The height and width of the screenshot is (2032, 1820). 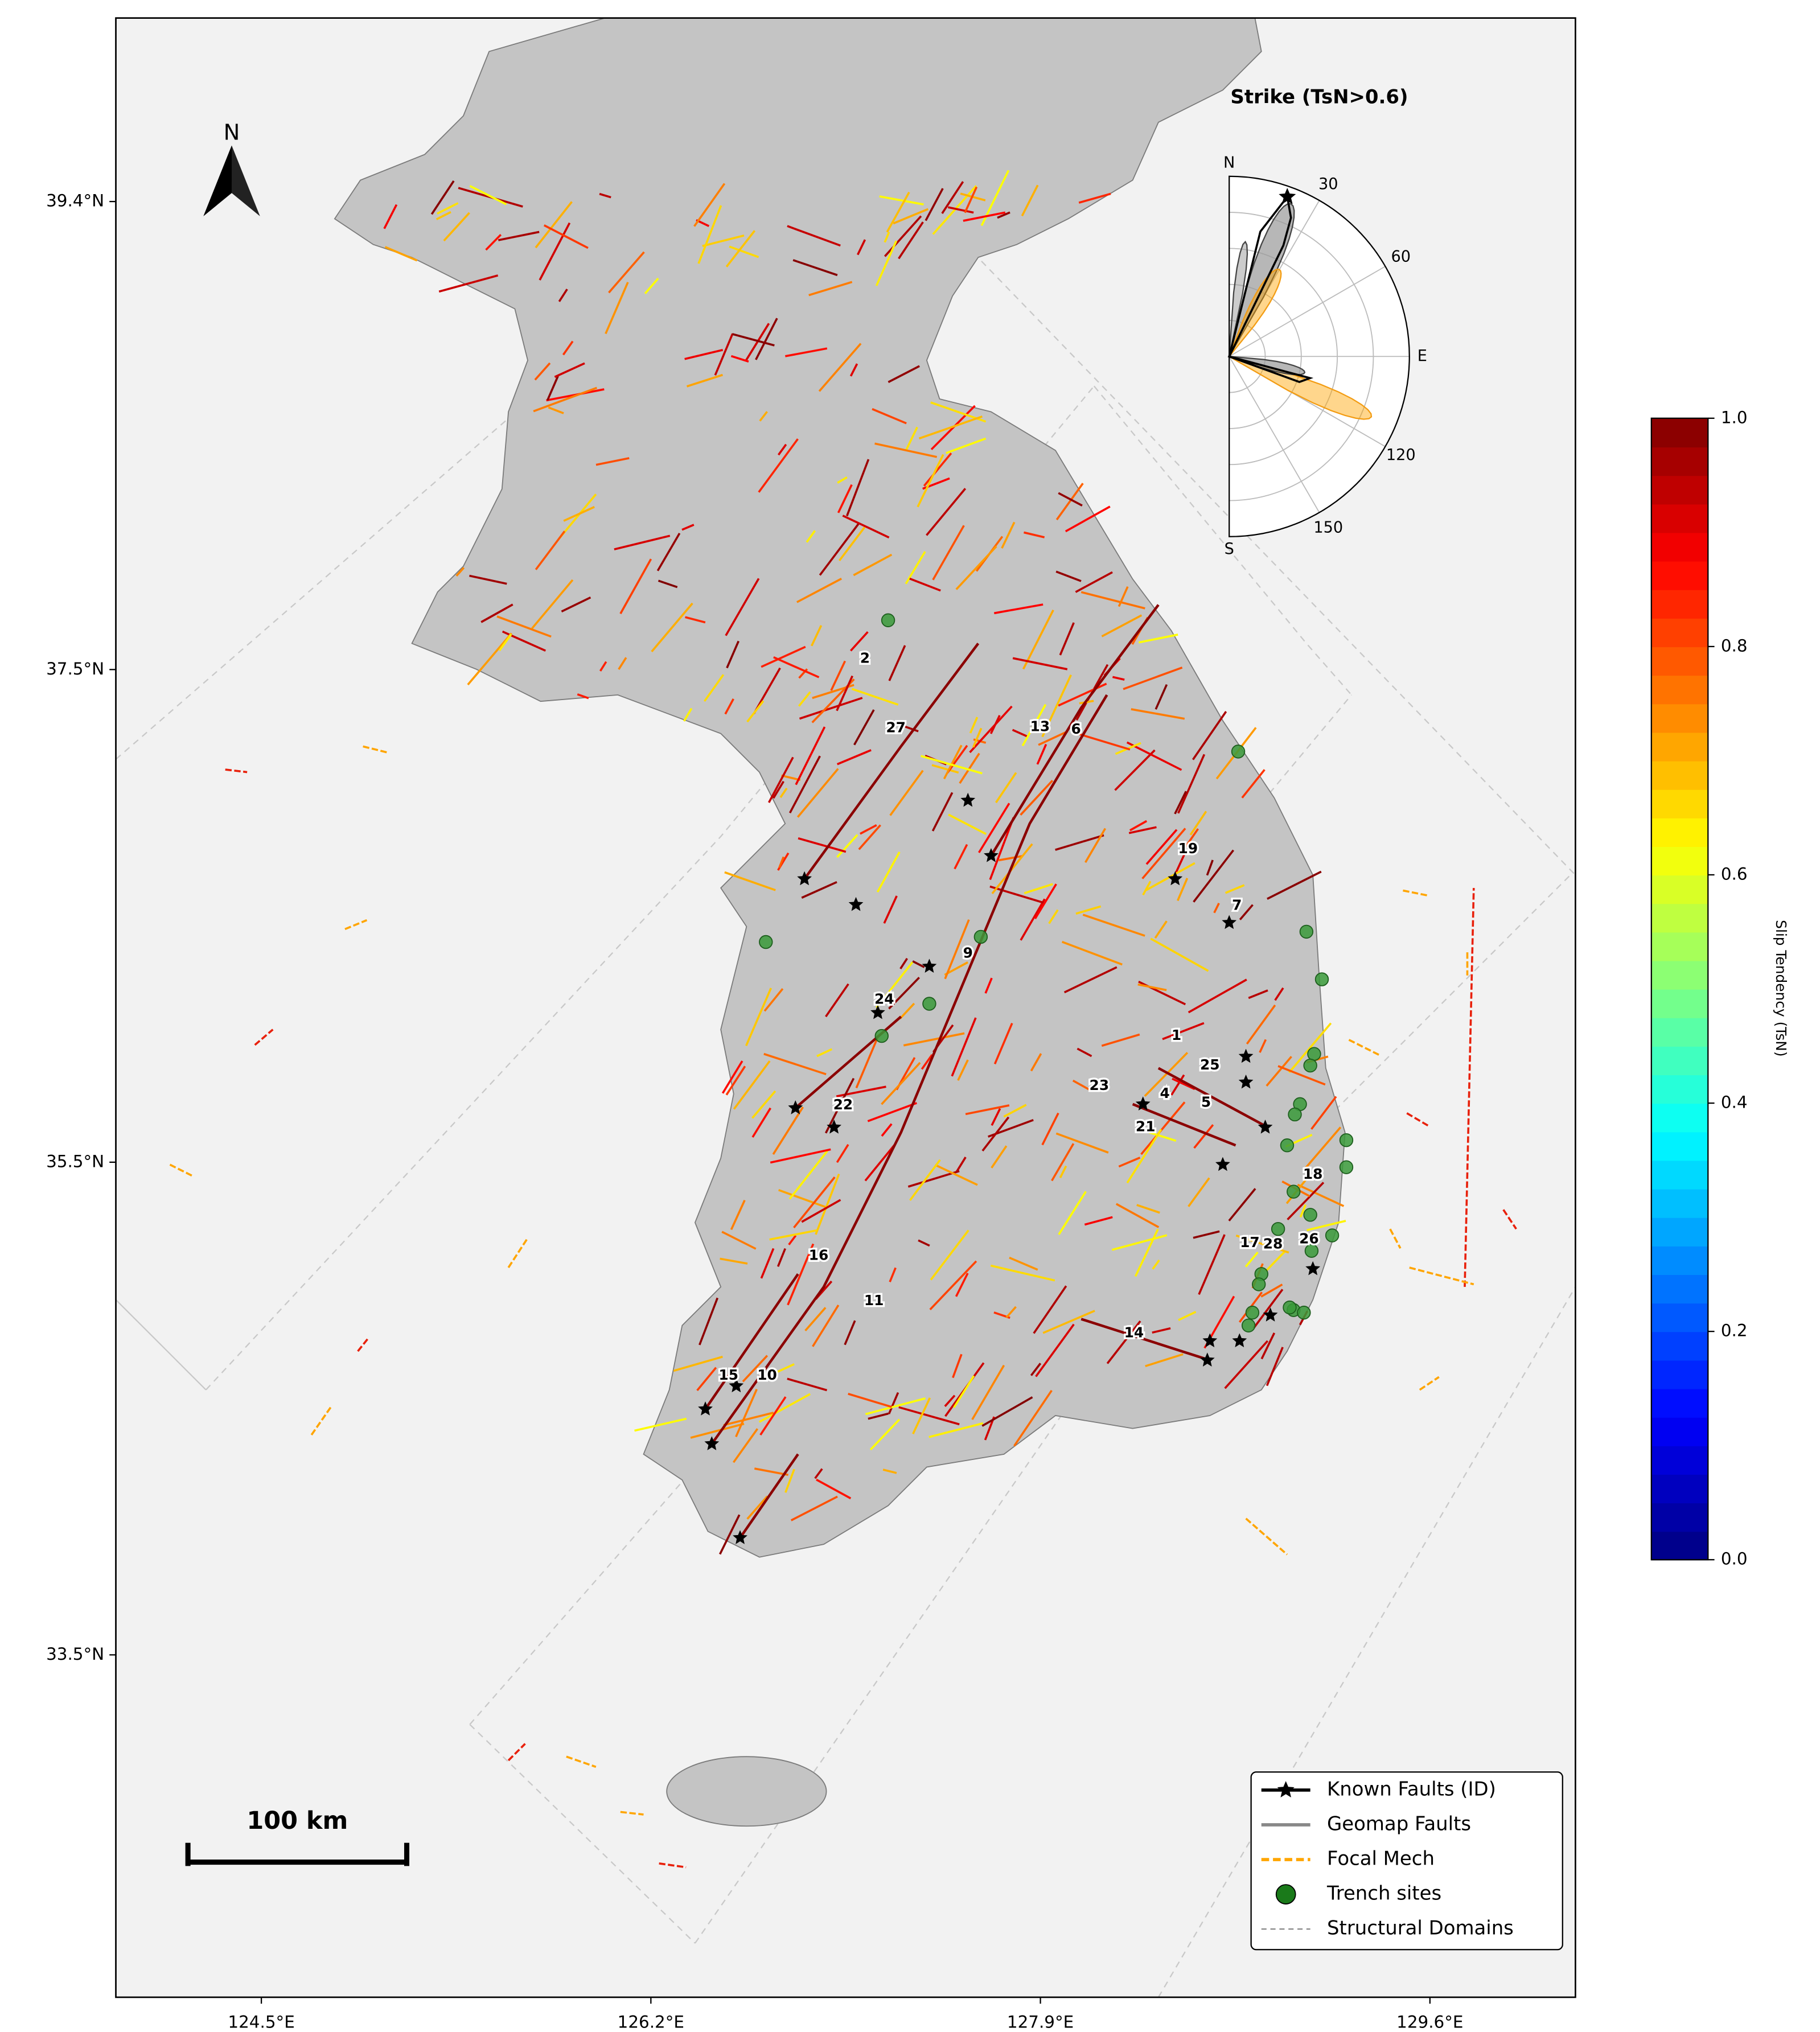 I want to click on north-arrow: N, so click(x=231, y=168).